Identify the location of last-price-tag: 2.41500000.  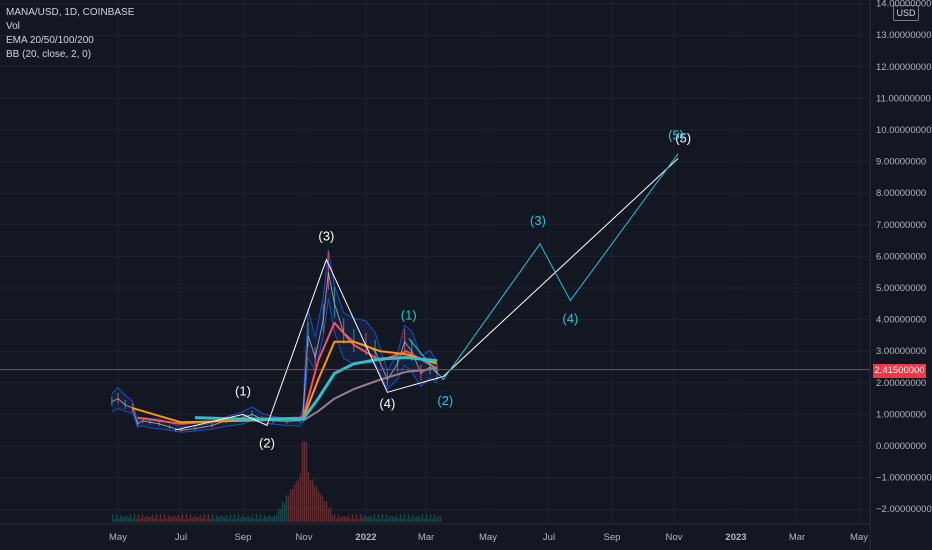
(899, 371).